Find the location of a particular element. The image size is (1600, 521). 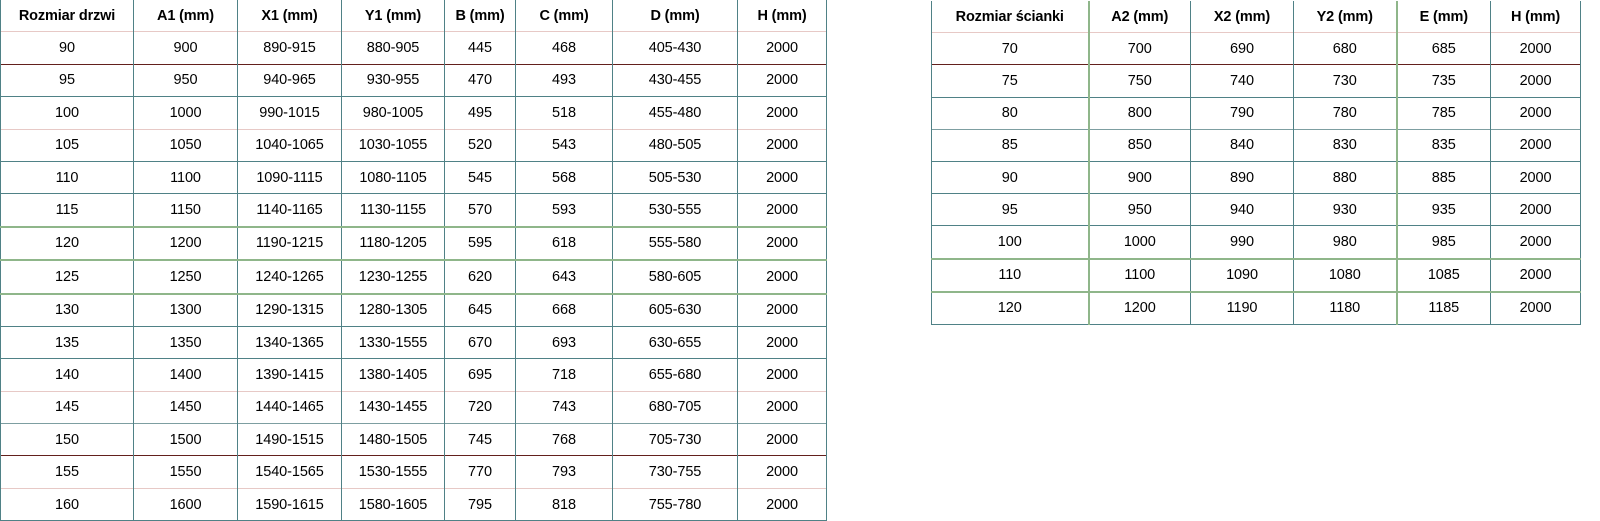

table-cell: 990 is located at coordinates (1242, 242).